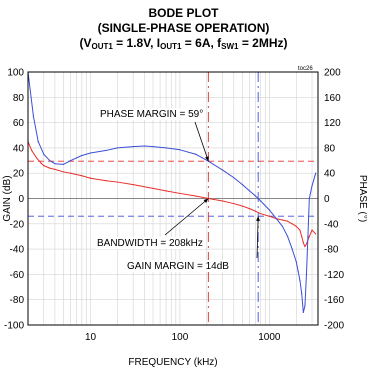 The image size is (367, 372). Describe the element at coordinates (19, 174) in the screenshot. I see `y-tick-label: 20` at that location.